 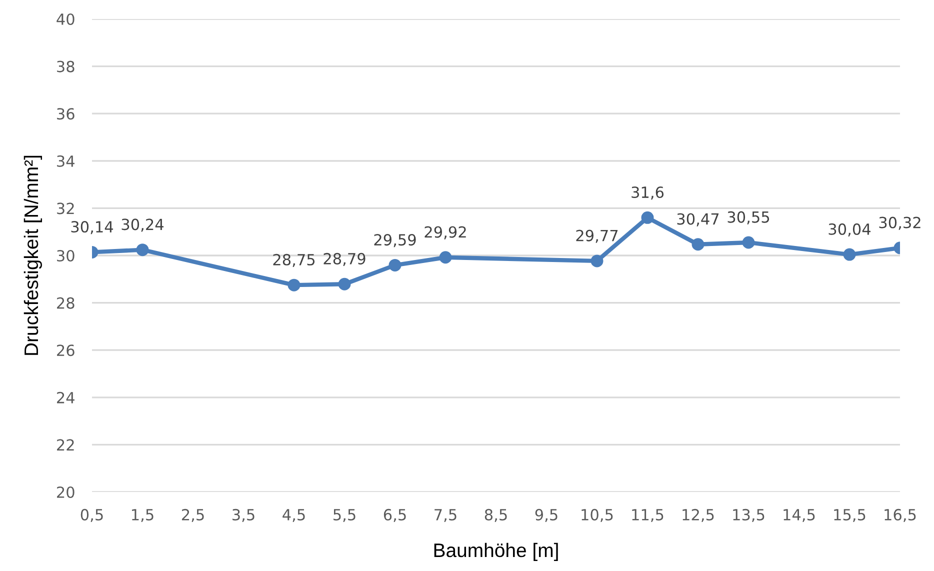 I want to click on x-tick-label: 7,5, so click(x=445, y=515).